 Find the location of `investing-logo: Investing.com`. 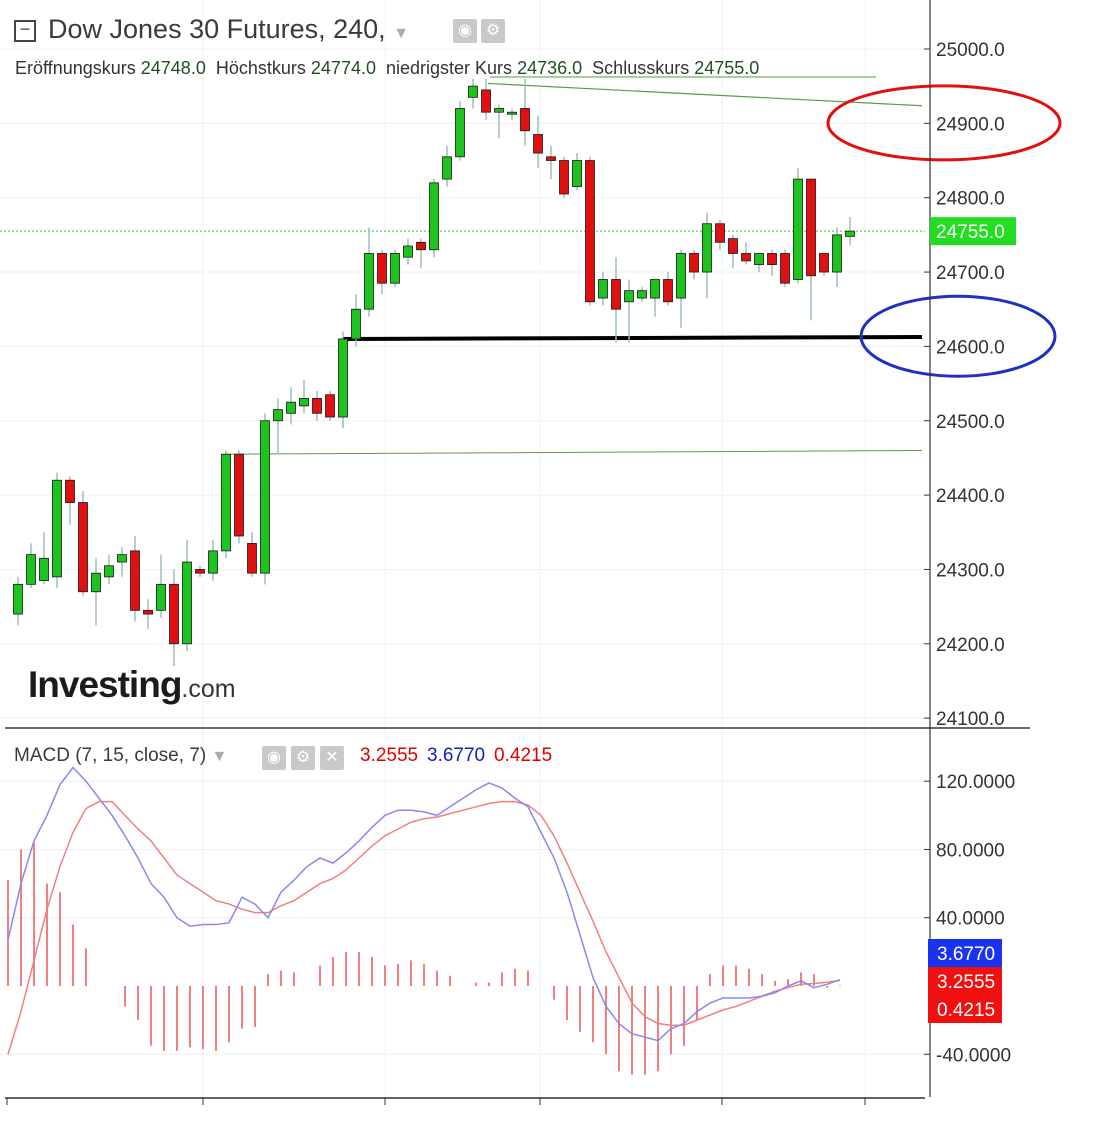

investing-logo: Investing.com is located at coordinates (132, 684).